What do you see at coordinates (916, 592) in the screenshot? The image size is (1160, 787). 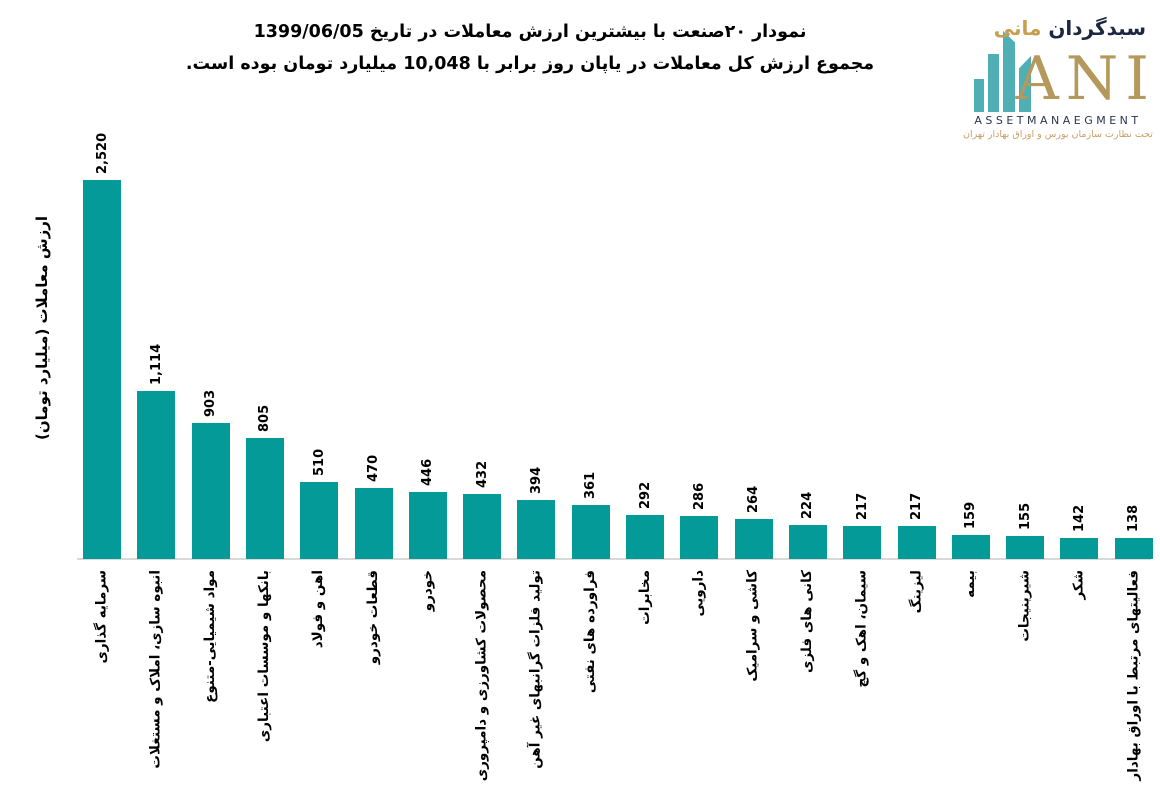 I see `category-label: لیزینگ` at bounding box center [916, 592].